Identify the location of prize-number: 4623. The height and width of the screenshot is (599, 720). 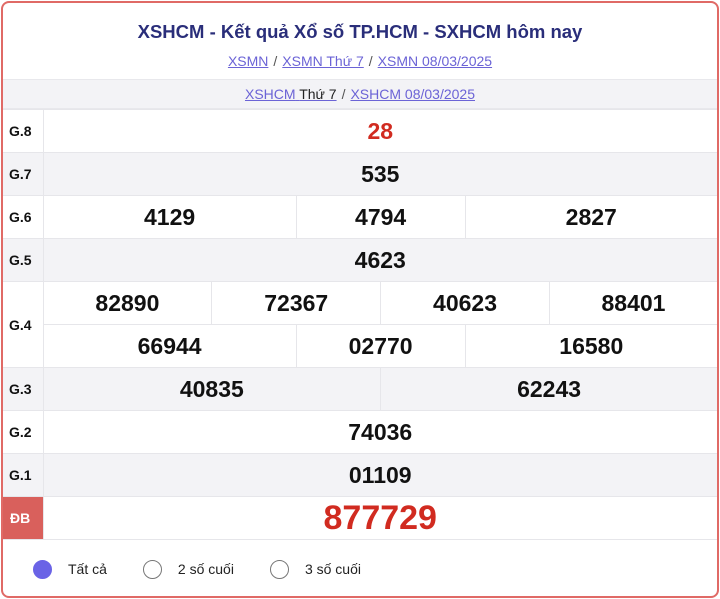
(379, 260).